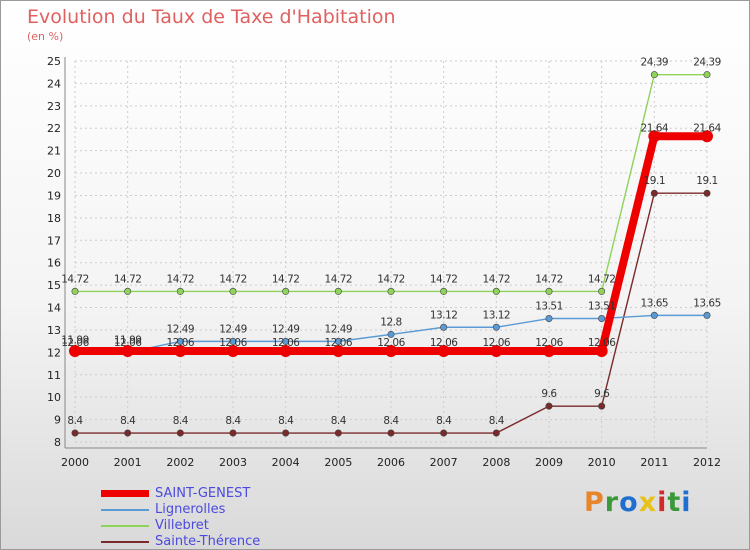 The height and width of the screenshot is (550, 750). What do you see at coordinates (338, 462) in the screenshot?
I see `x-tick-label: 2005` at bounding box center [338, 462].